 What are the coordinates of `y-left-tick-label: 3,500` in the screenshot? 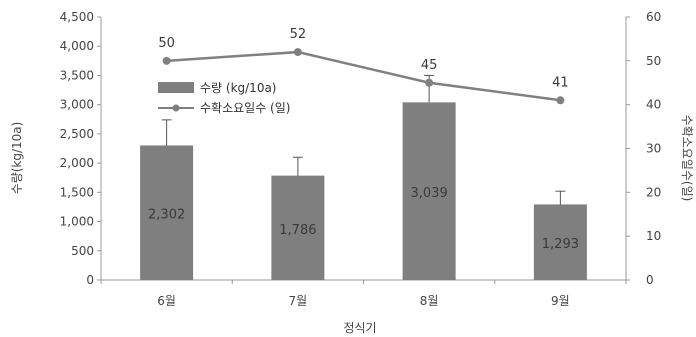 It's located at (77, 75).